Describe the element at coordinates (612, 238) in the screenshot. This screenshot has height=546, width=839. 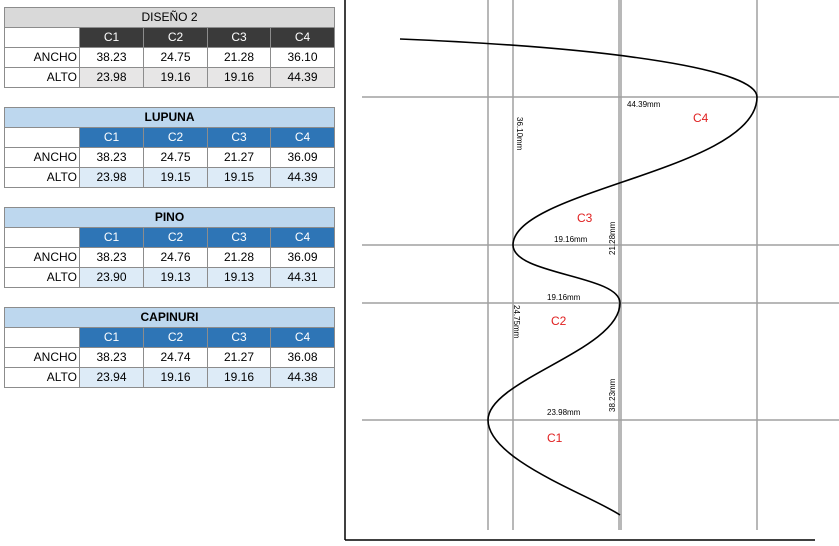
I see `dim-label: 21.28mm` at that location.